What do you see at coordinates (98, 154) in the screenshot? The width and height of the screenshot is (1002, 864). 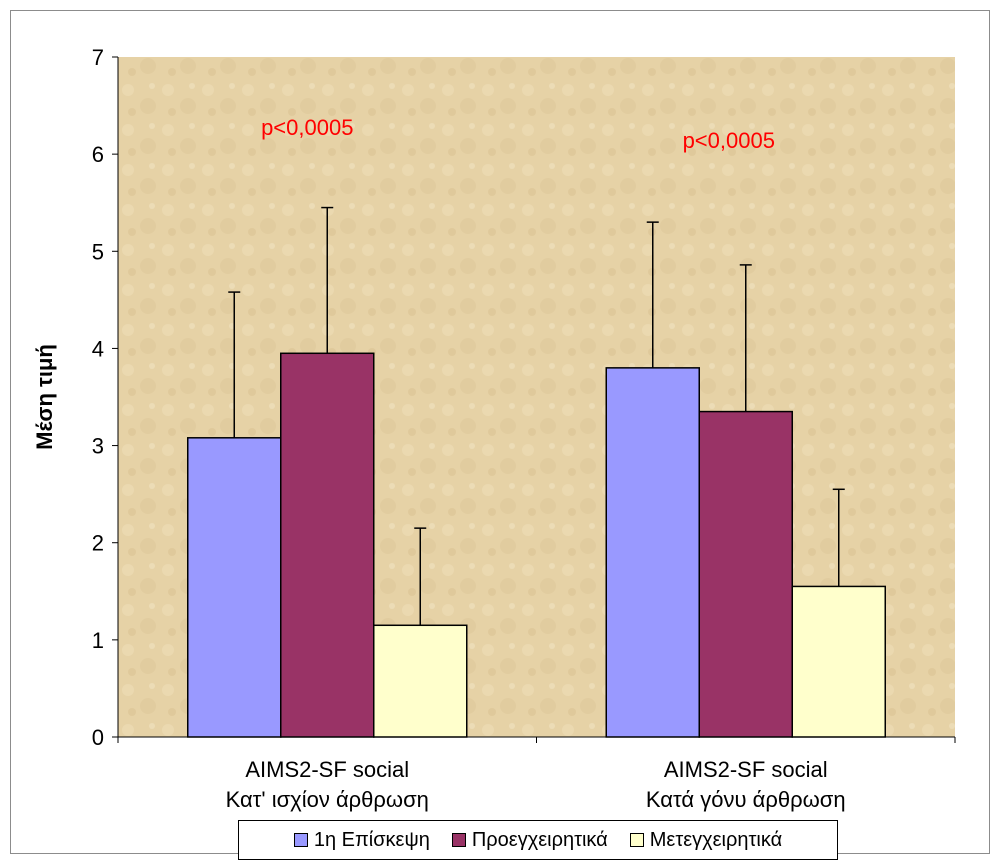 I see `y-tick-label: 6` at bounding box center [98, 154].